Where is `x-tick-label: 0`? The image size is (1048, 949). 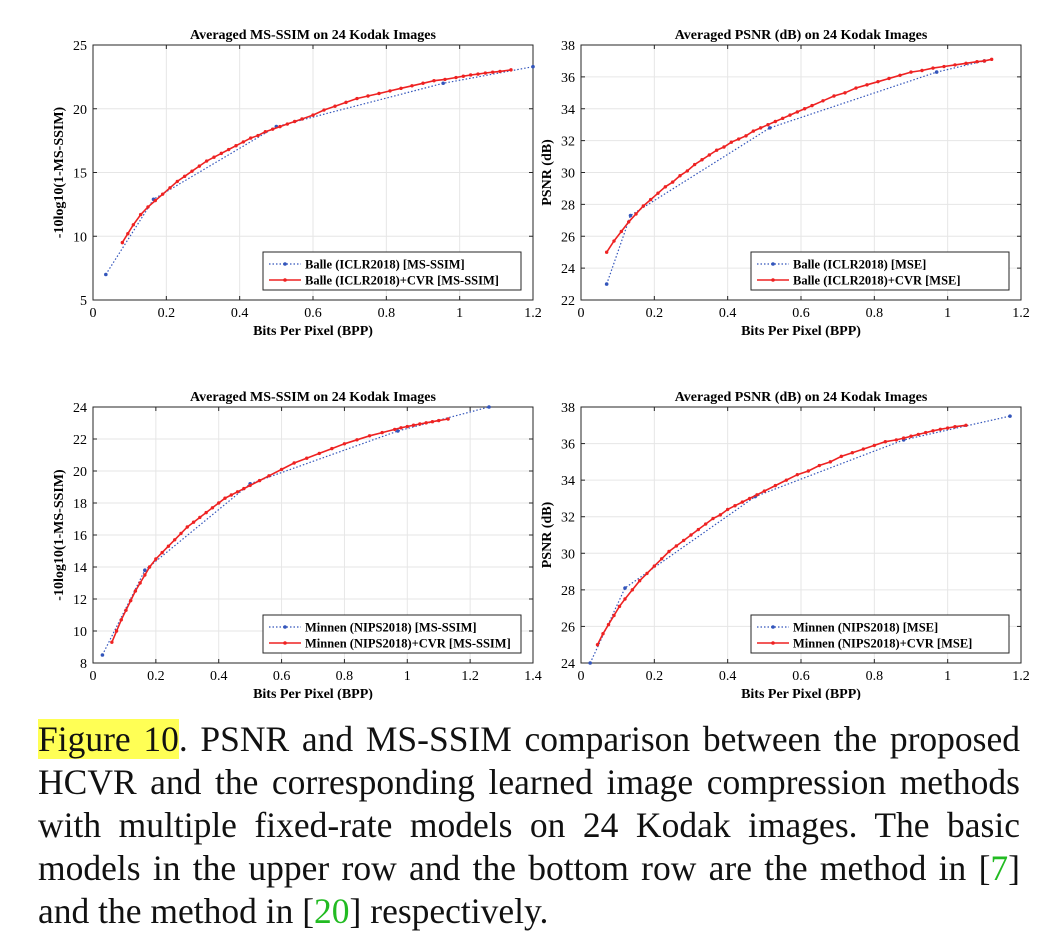
x-tick-label: 0 is located at coordinates (581, 676).